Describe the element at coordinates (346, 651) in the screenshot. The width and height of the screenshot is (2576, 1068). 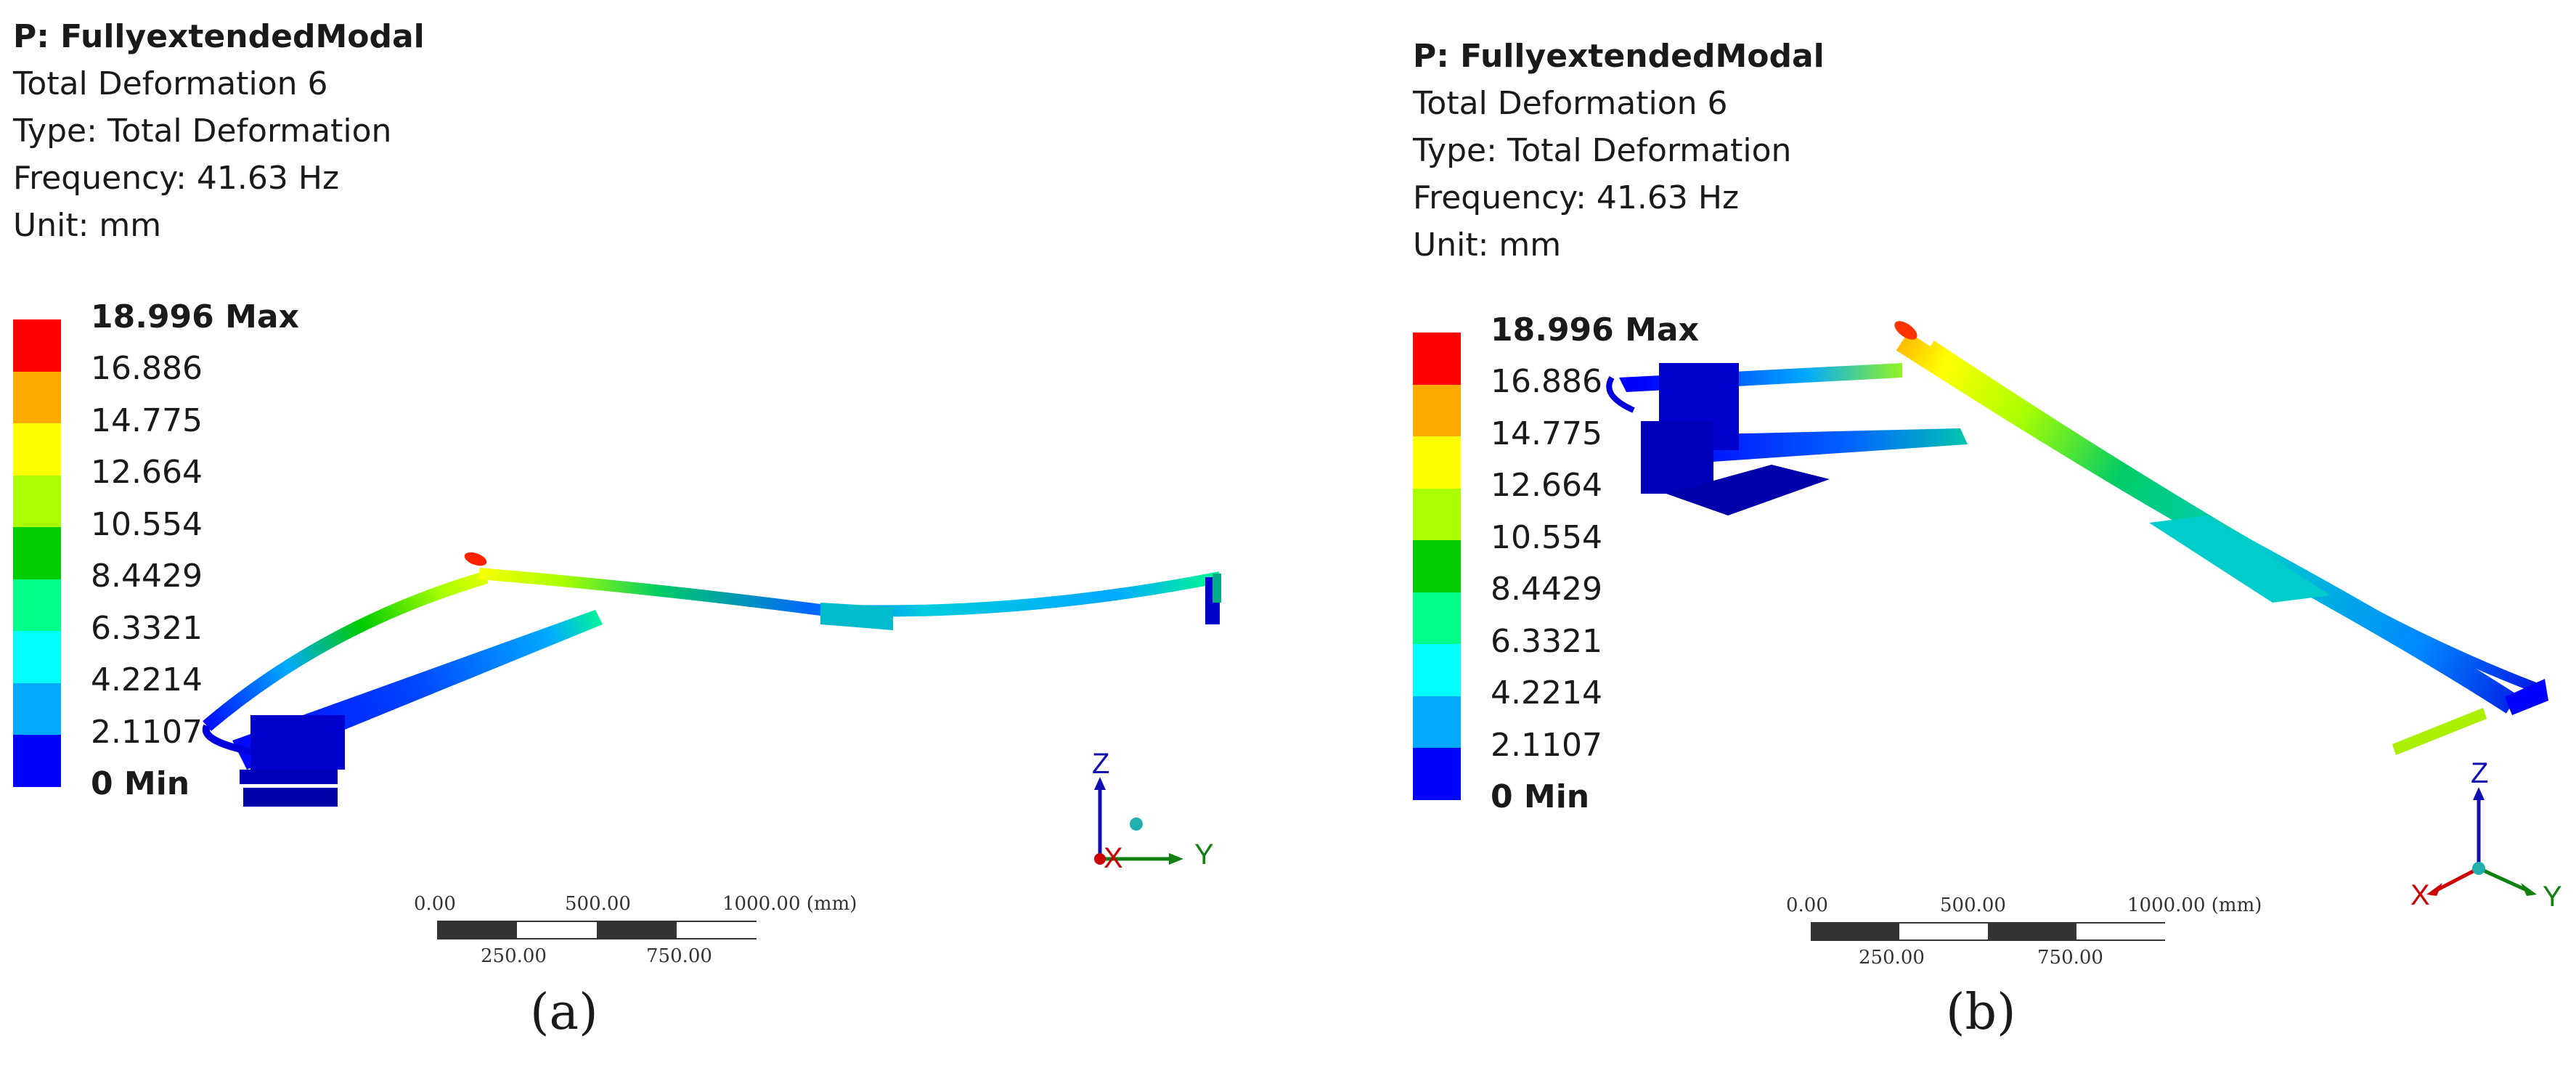
I see `upper-arm-link` at that location.